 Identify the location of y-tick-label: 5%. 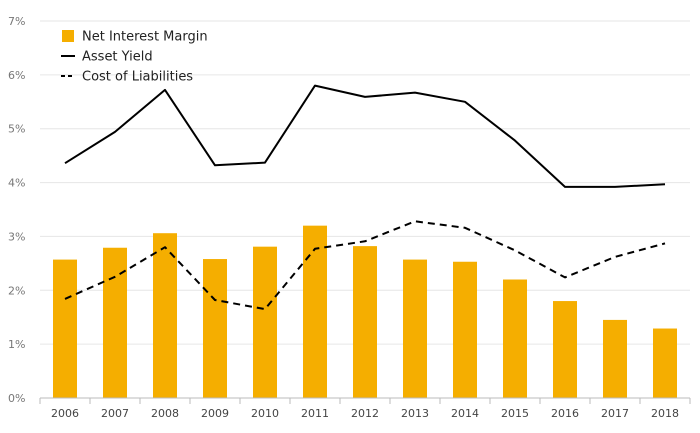
(16, 129).